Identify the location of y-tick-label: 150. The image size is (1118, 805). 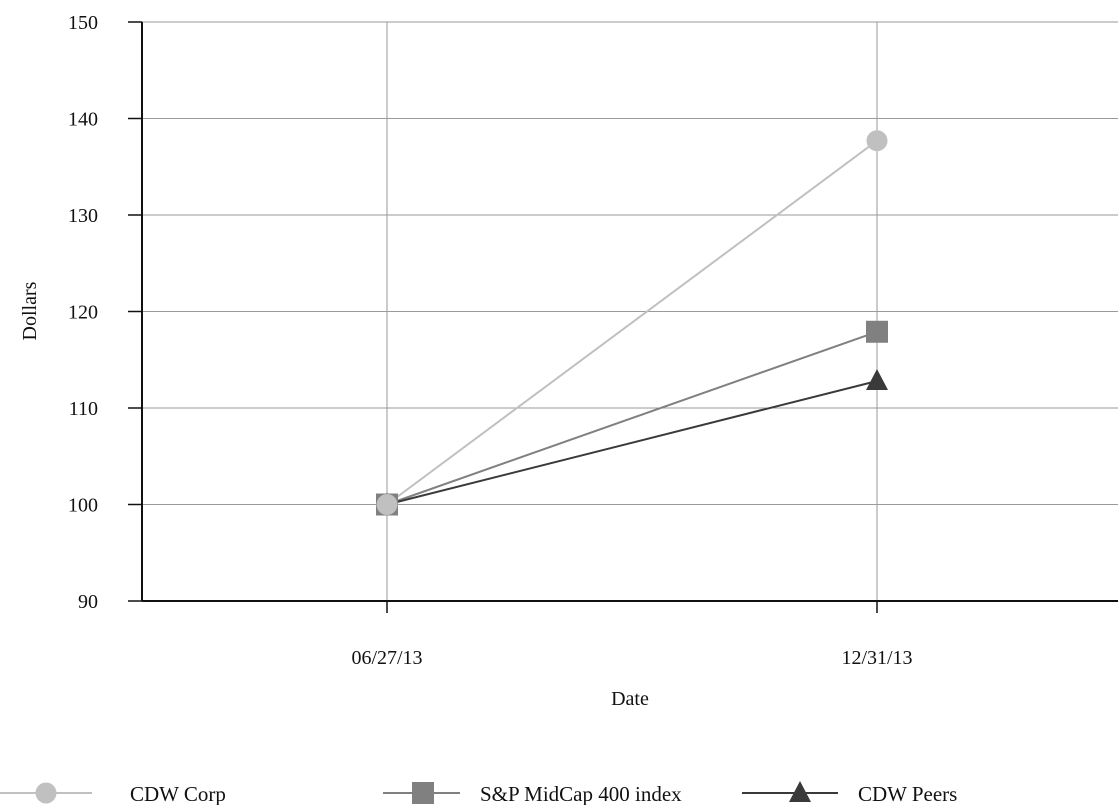
(83, 23).